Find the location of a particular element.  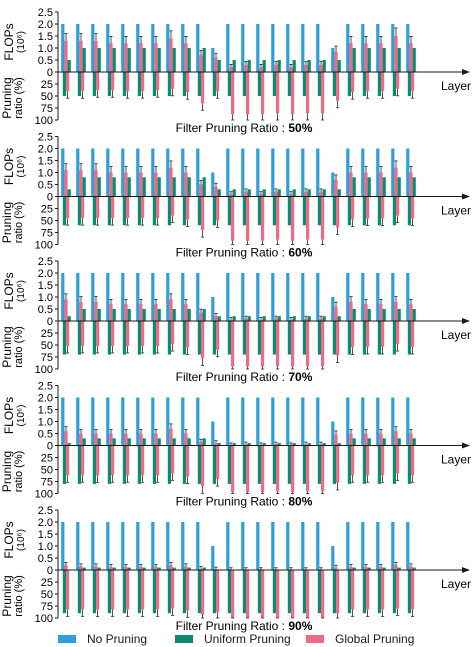

y-tick-label: 0 is located at coordinates (50, 73).